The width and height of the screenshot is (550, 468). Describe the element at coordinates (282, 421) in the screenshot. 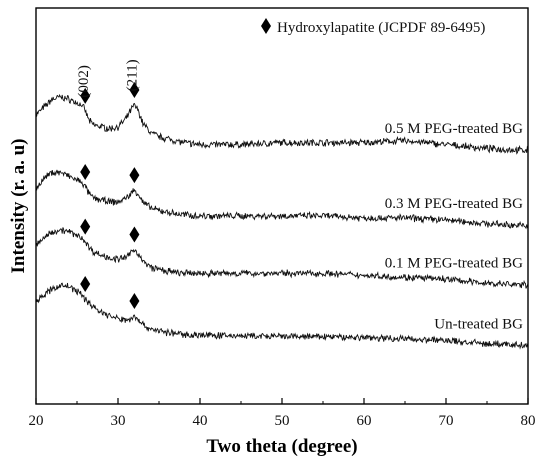

I see `x-tick-label-50: 50` at that location.